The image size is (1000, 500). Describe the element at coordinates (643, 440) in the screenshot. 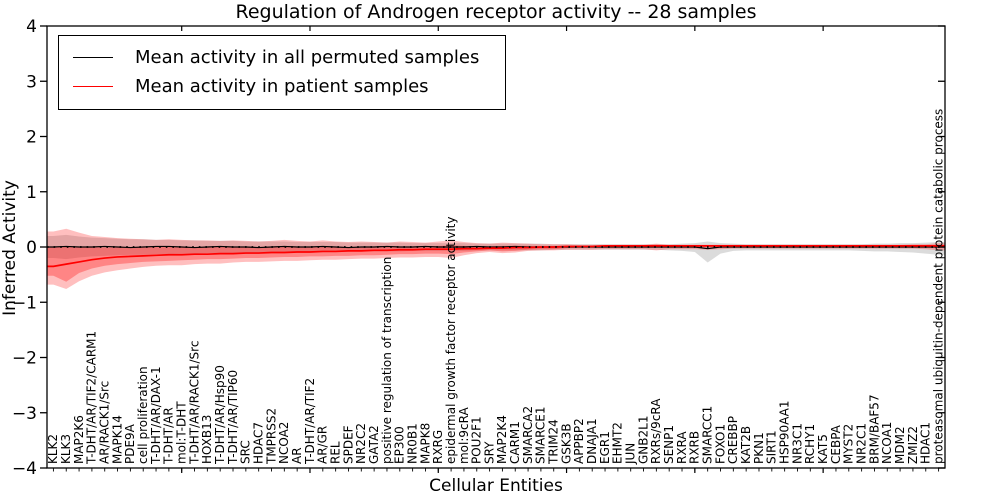

I see `x-category-label: GNB2L1` at that location.